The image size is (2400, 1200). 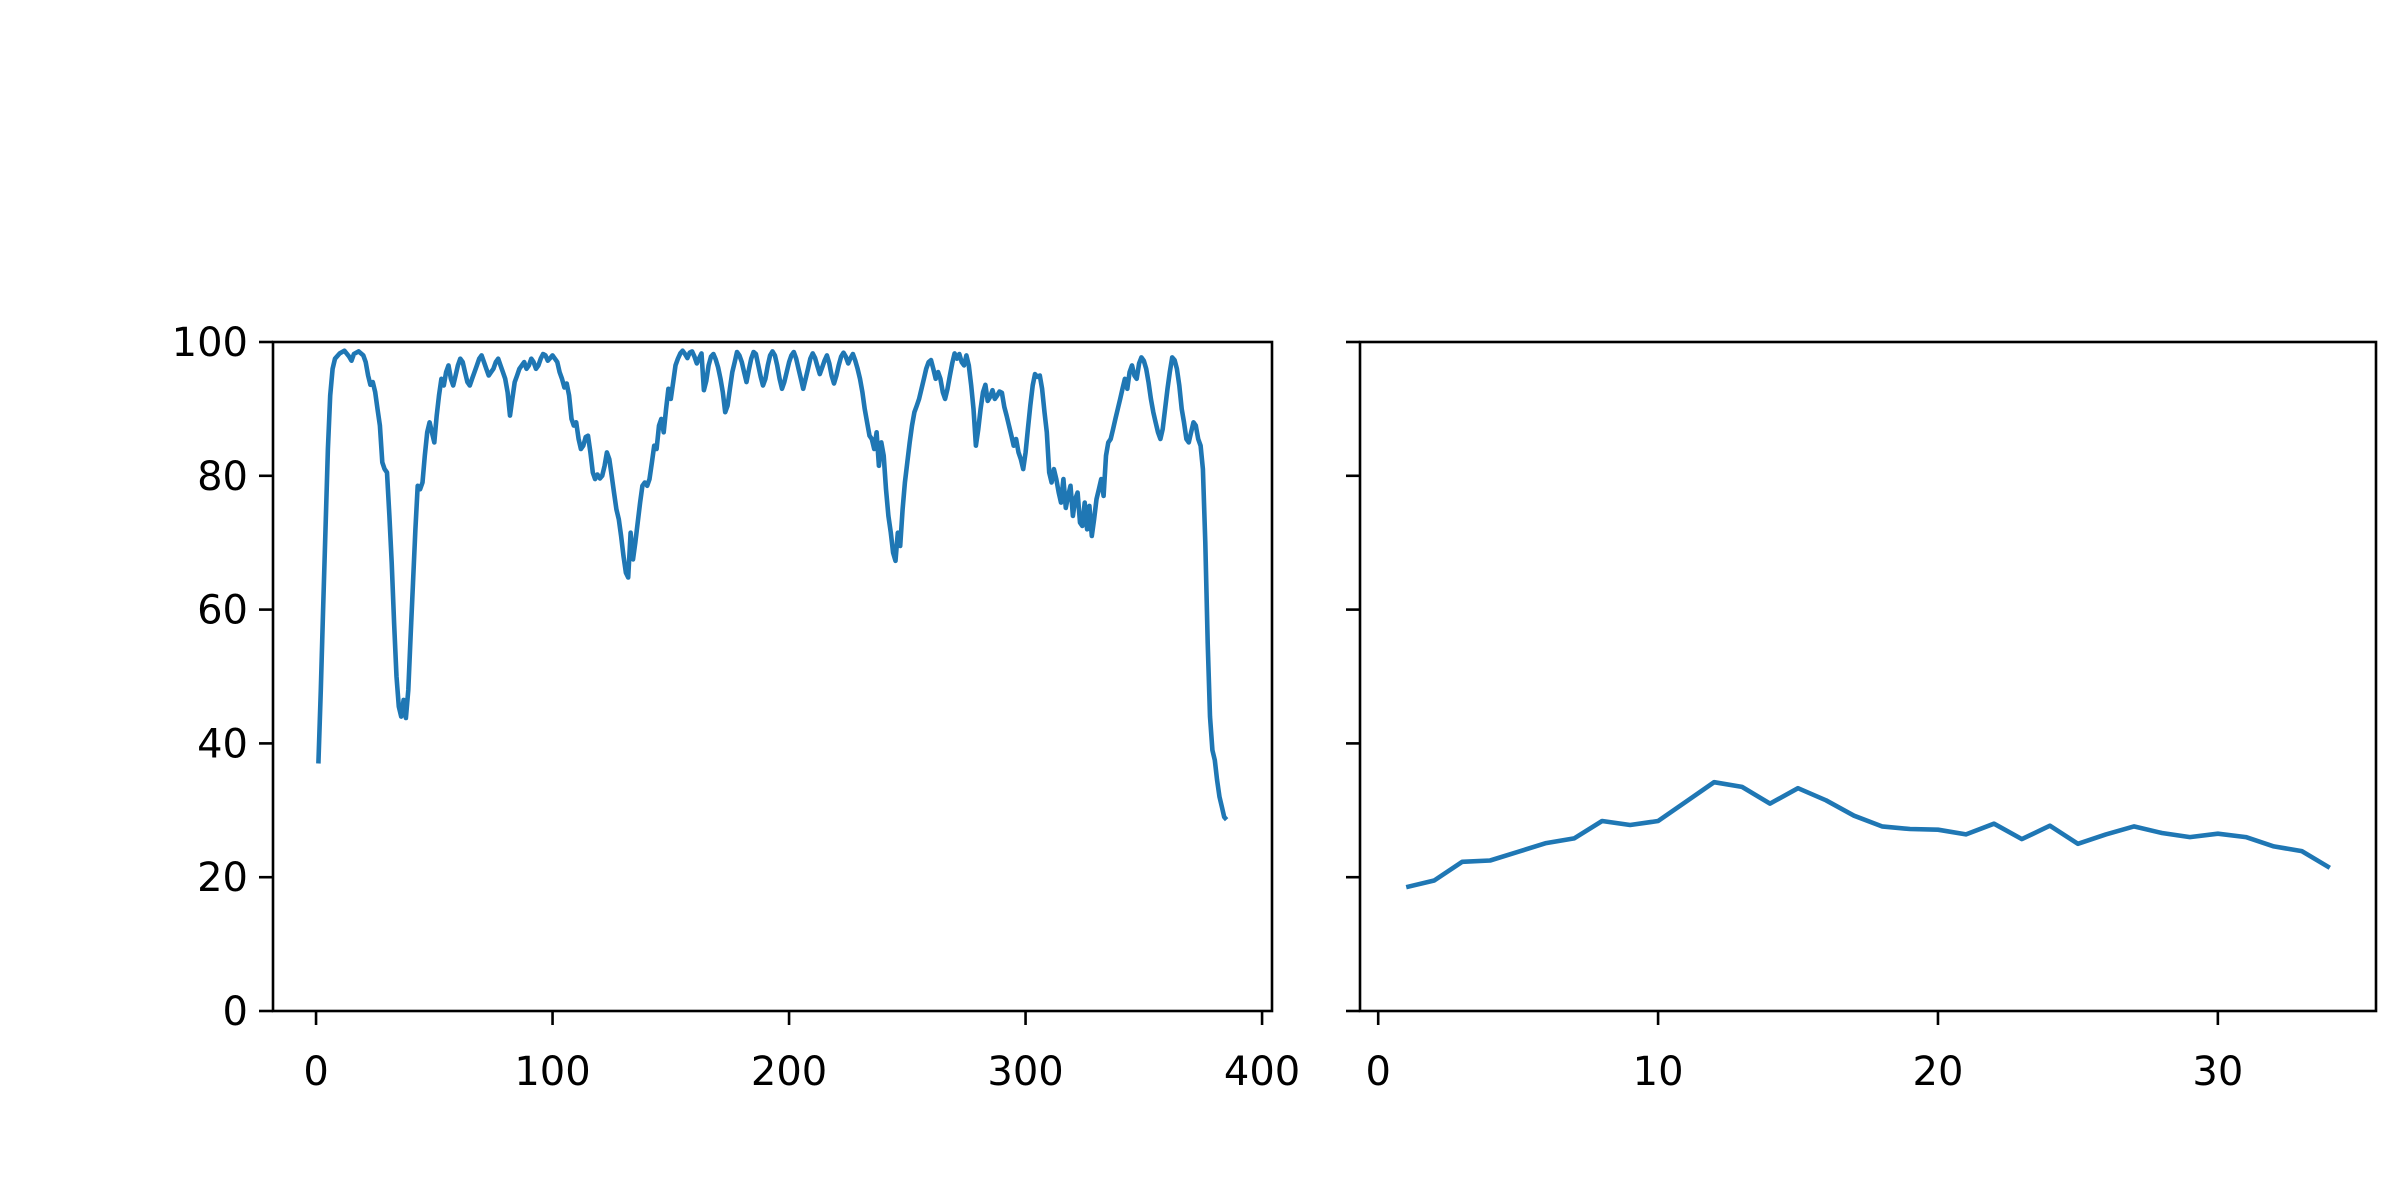 I want to click on chain-a-y-tick-label: 80, so click(x=222, y=477).